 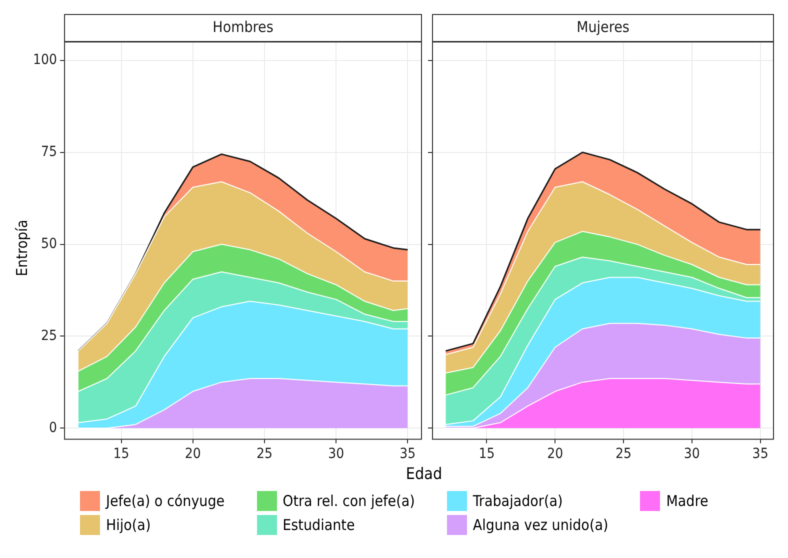 What do you see at coordinates (49, 336) in the screenshot?
I see `y-tick-label: 25` at bounding box center [49, 336].